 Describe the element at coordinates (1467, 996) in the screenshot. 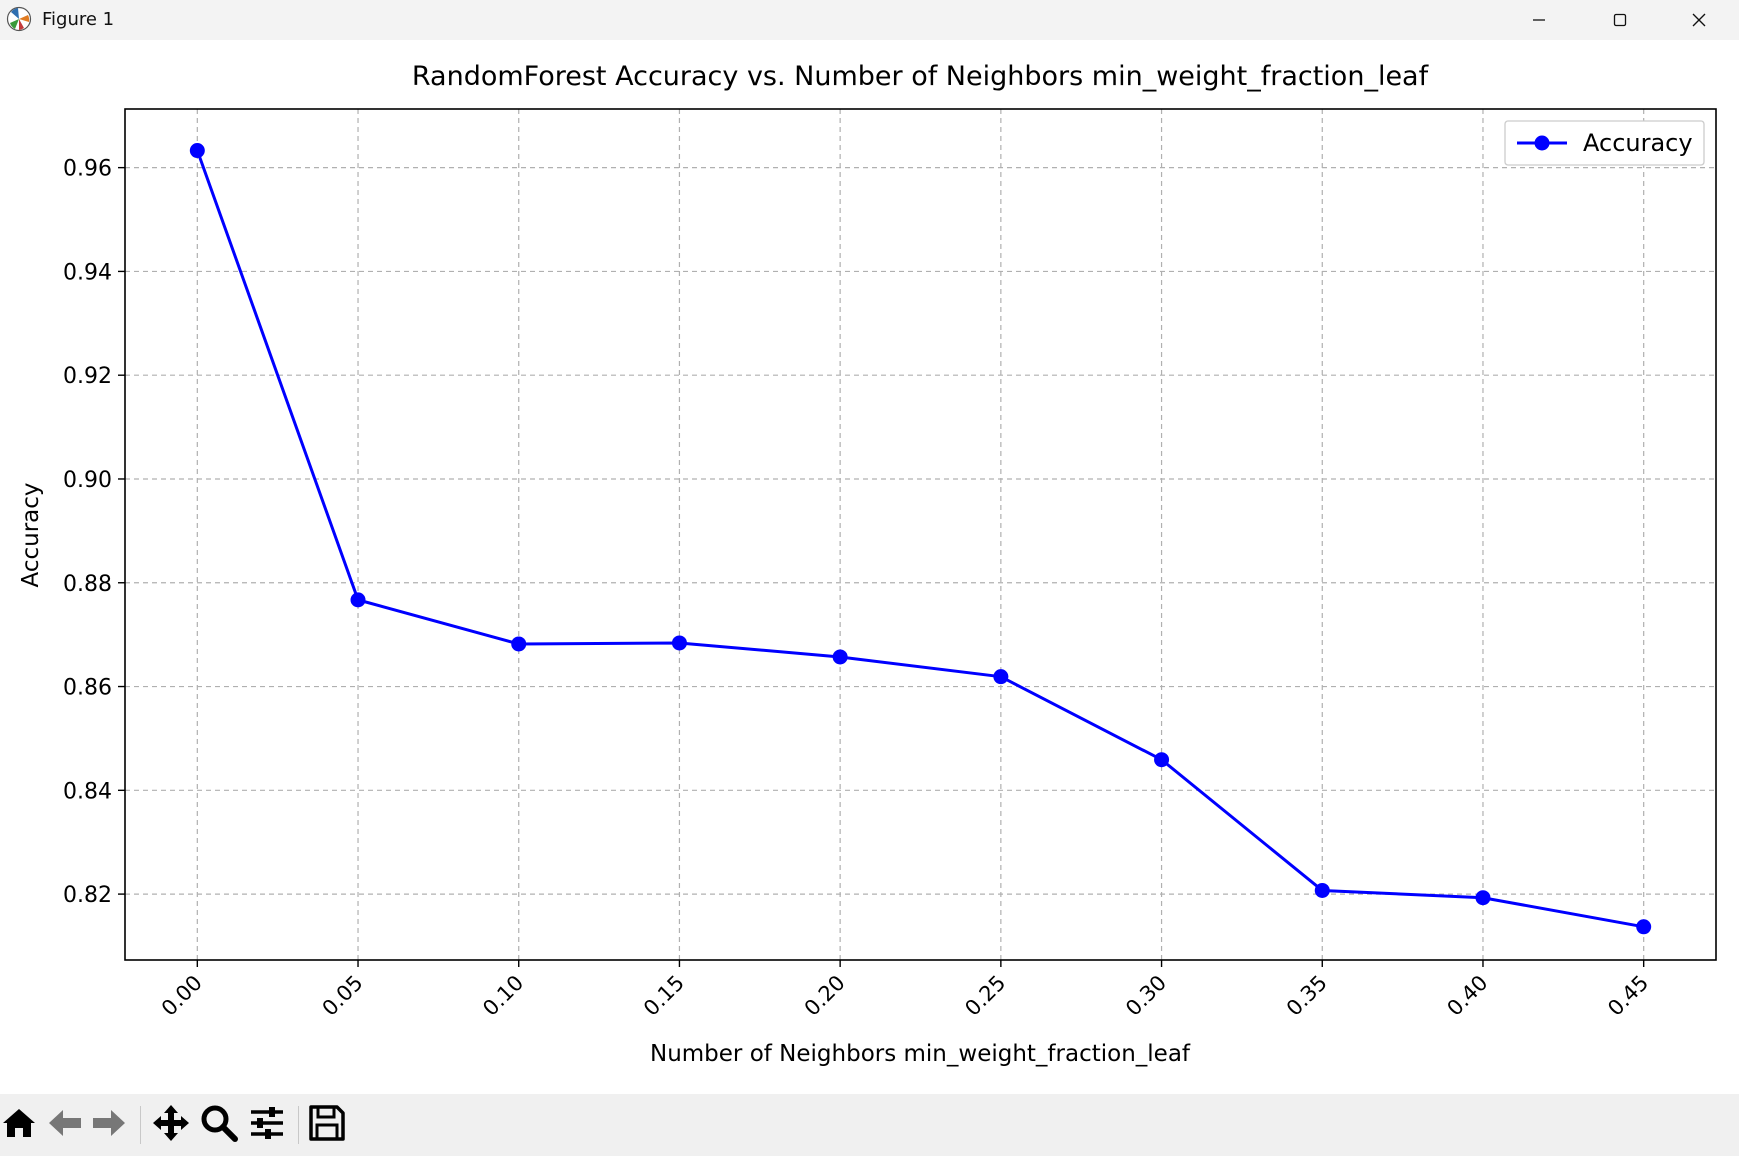

I see `x-tick-label: 0.40` at that location.